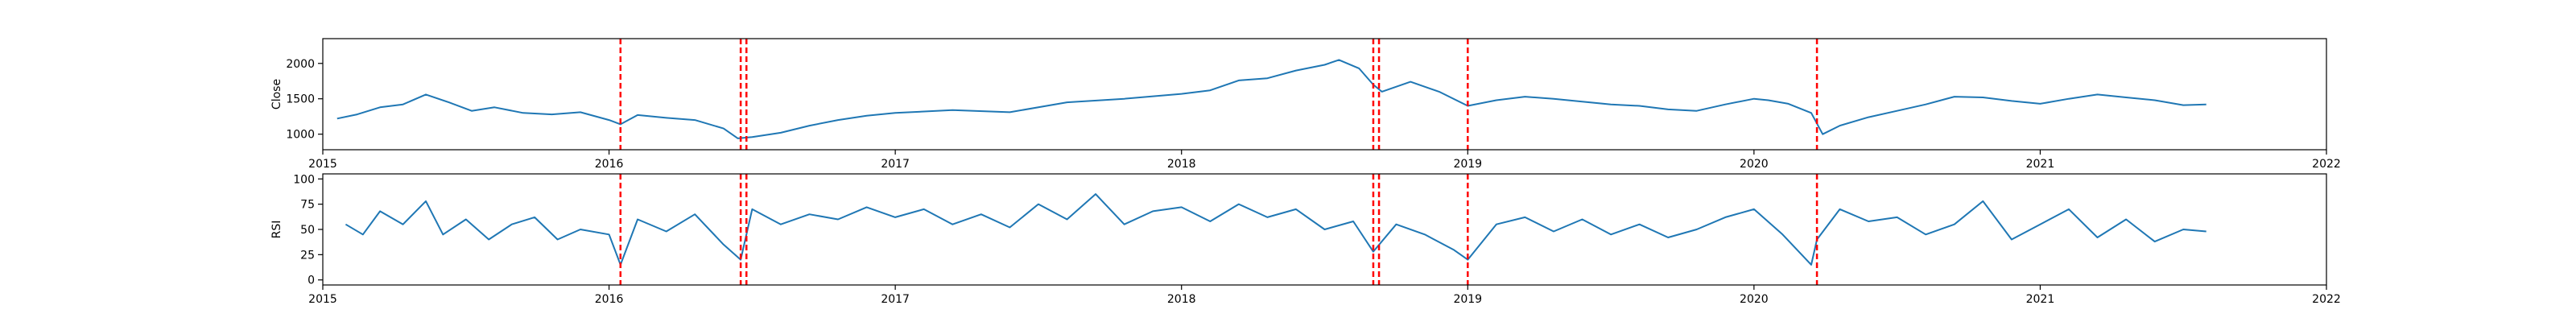 Image resolution: width=2576 pixels, height=322 pixels. I want to click on close-x-tick-label: 2019, so click(1467, 164).